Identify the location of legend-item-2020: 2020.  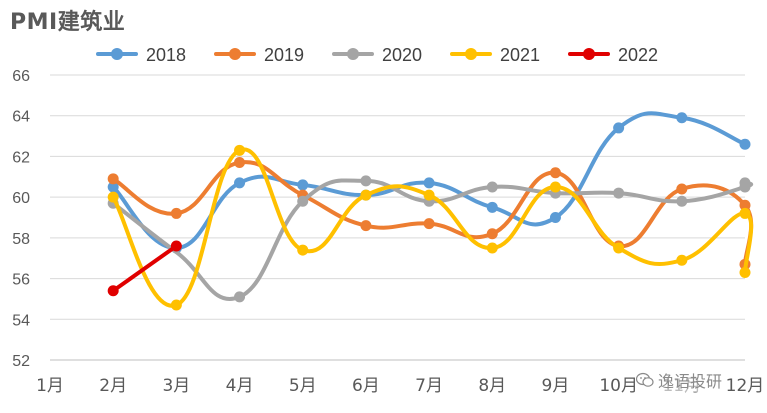
(377, 55).